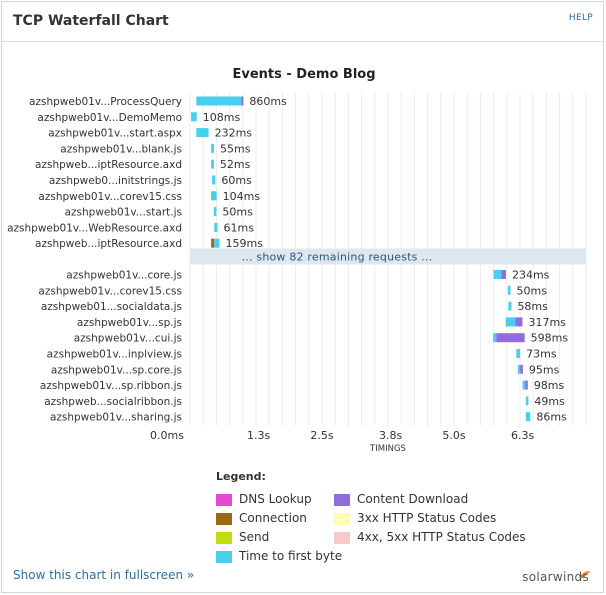 Image resolution: width=606 pixels, height=595 pixels. Describe the element at coordinates (116, 370) in the screenshot. I see `request-label: azshpweb01v...sp.core.js` at that location.